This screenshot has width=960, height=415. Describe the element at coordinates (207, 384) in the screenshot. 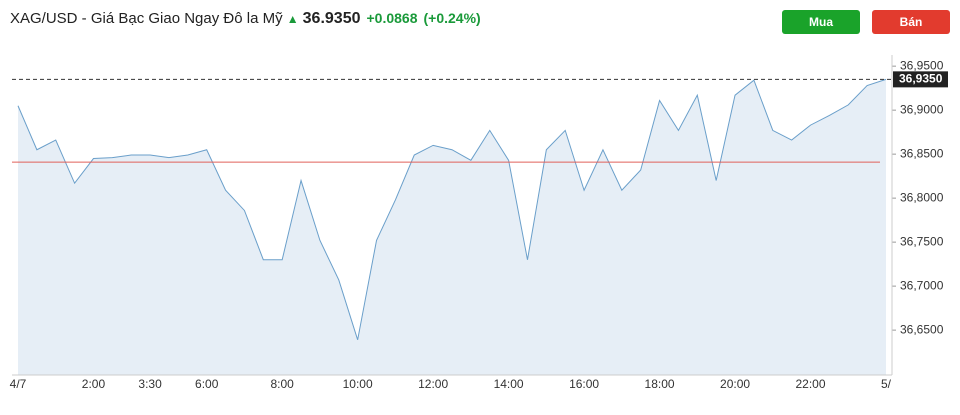

I see `x-tick-label: 6:00` at that location.